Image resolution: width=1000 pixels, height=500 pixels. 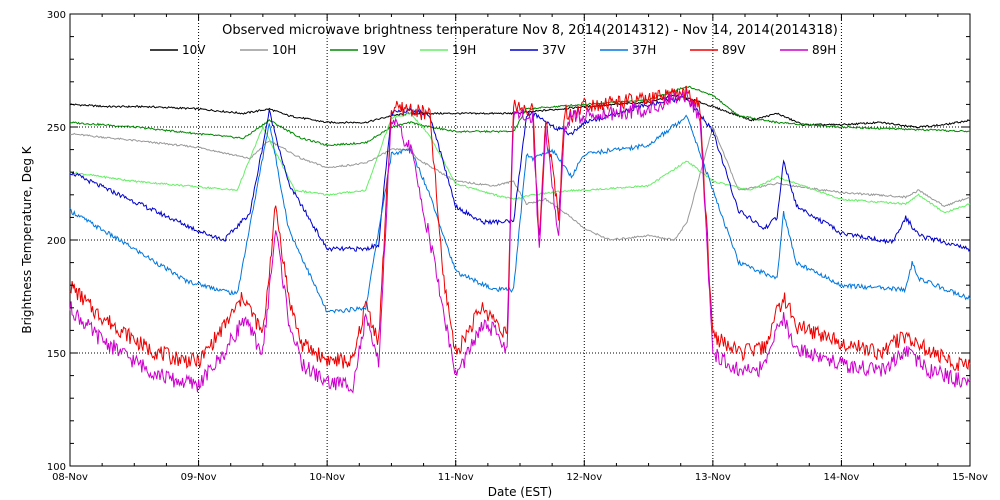 What do you see at coordinates (284, 50) in the screenshot?
I see `legend-label-10H: 10H` at bounding box center [284, 50].